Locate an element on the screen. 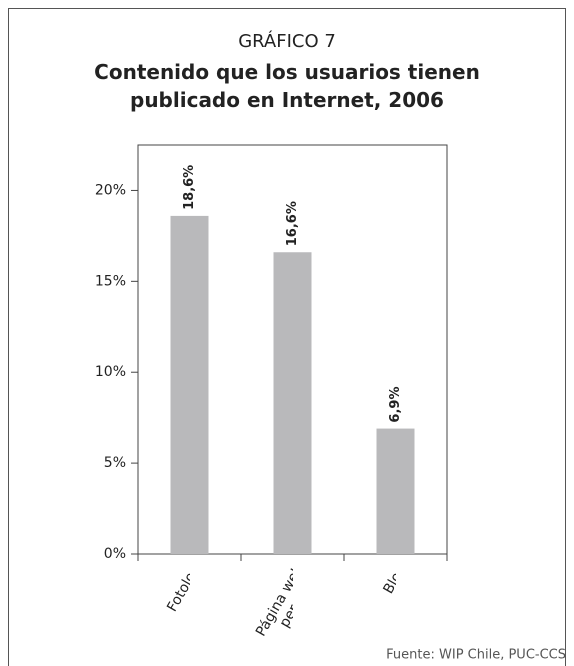 This screenshot has height=666, width=574. x-label-box: Página web personal is located at coordinates (272, 601).